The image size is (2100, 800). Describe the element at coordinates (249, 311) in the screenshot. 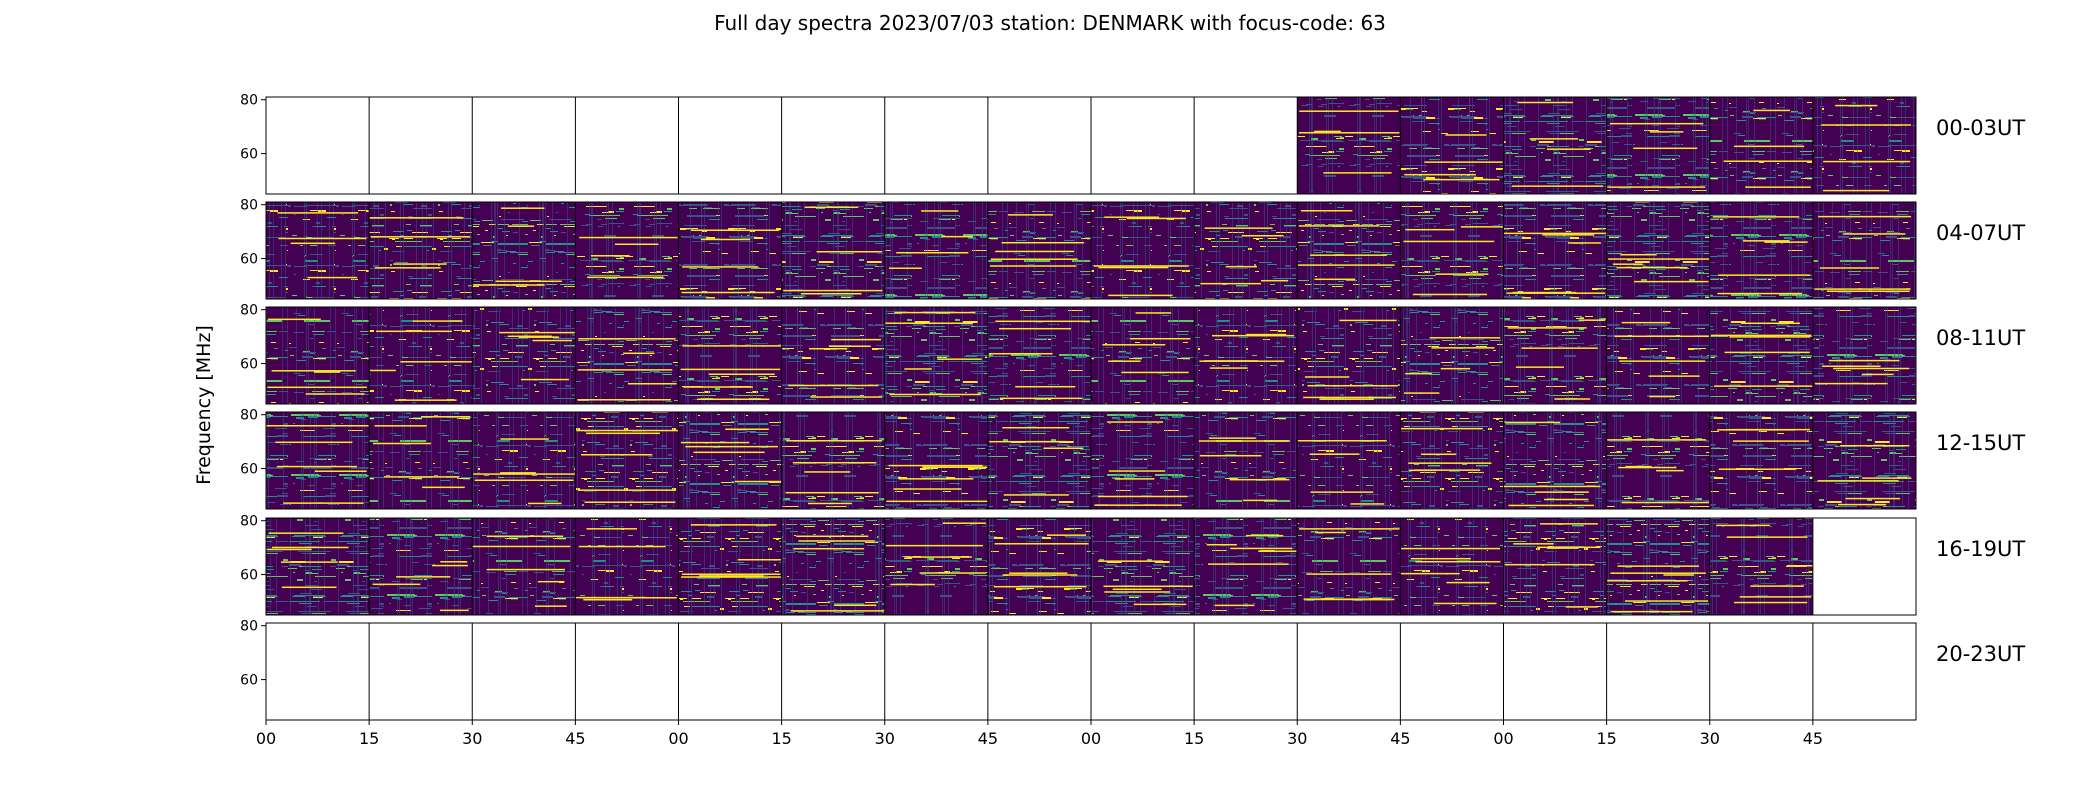

I see `y-tick-label: 80` at that location.